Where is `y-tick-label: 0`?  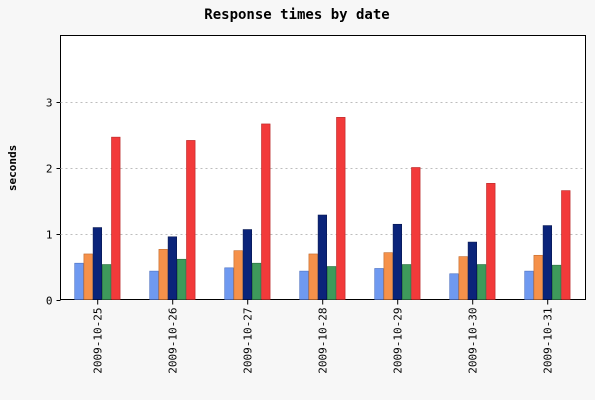 y-tick-label: 0 is located at coordinates (49, 301).